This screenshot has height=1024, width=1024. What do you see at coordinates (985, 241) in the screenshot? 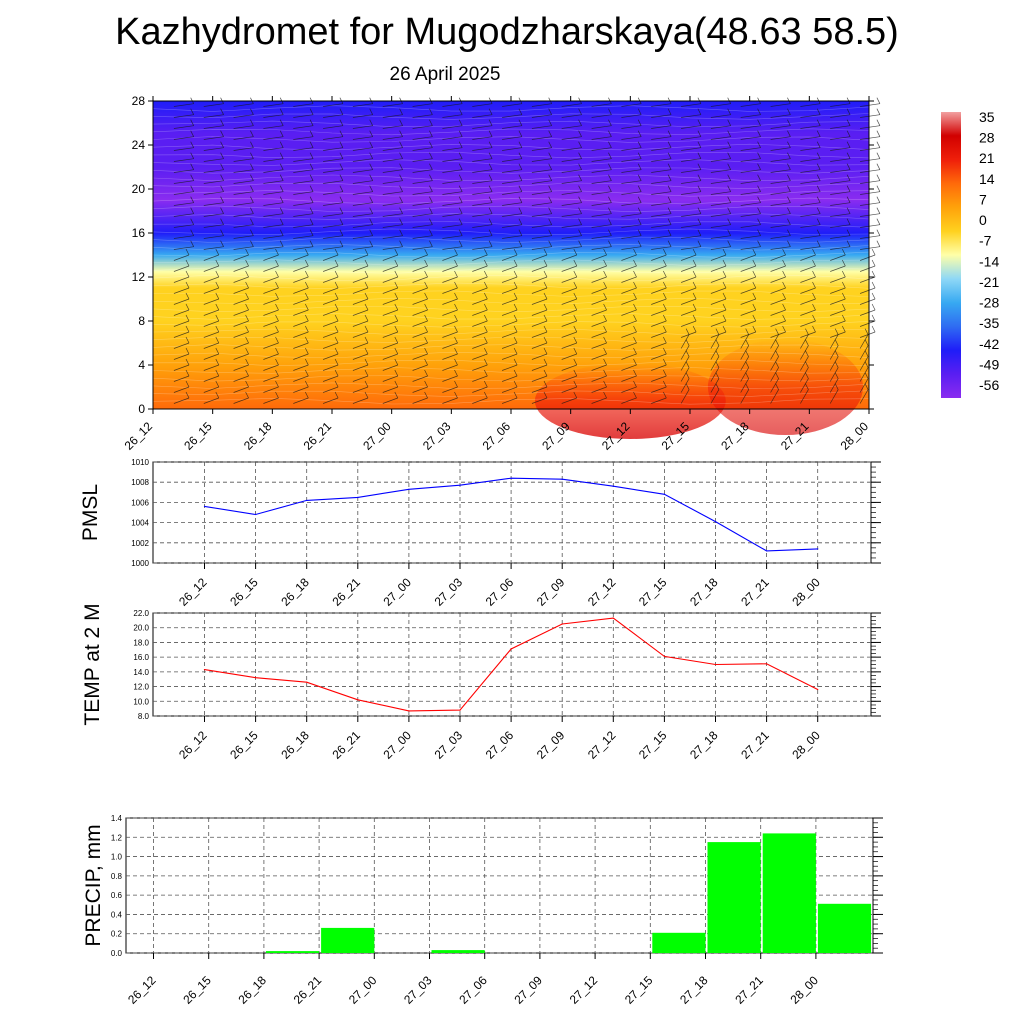
I see `colorbar-label: -7` at bounding box center [985, 241].